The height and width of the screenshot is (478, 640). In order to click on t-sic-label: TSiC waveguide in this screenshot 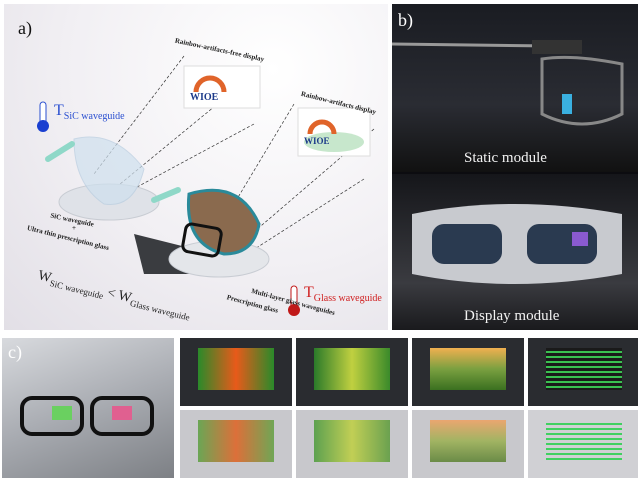, I will do `click(89, 112)`.